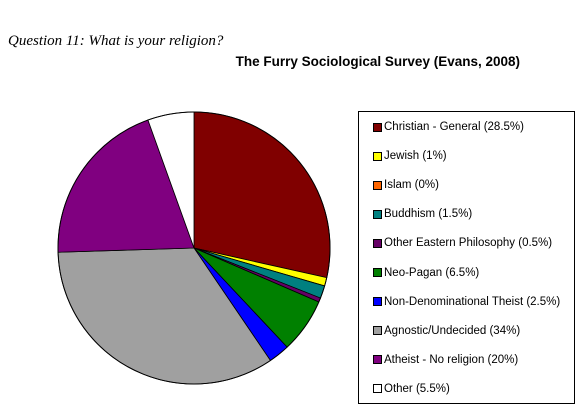 Image resolution: width=587 pixels, height=411 pixels. I want to click on legend-item-islam: Islam (0%), so click(406, 185).